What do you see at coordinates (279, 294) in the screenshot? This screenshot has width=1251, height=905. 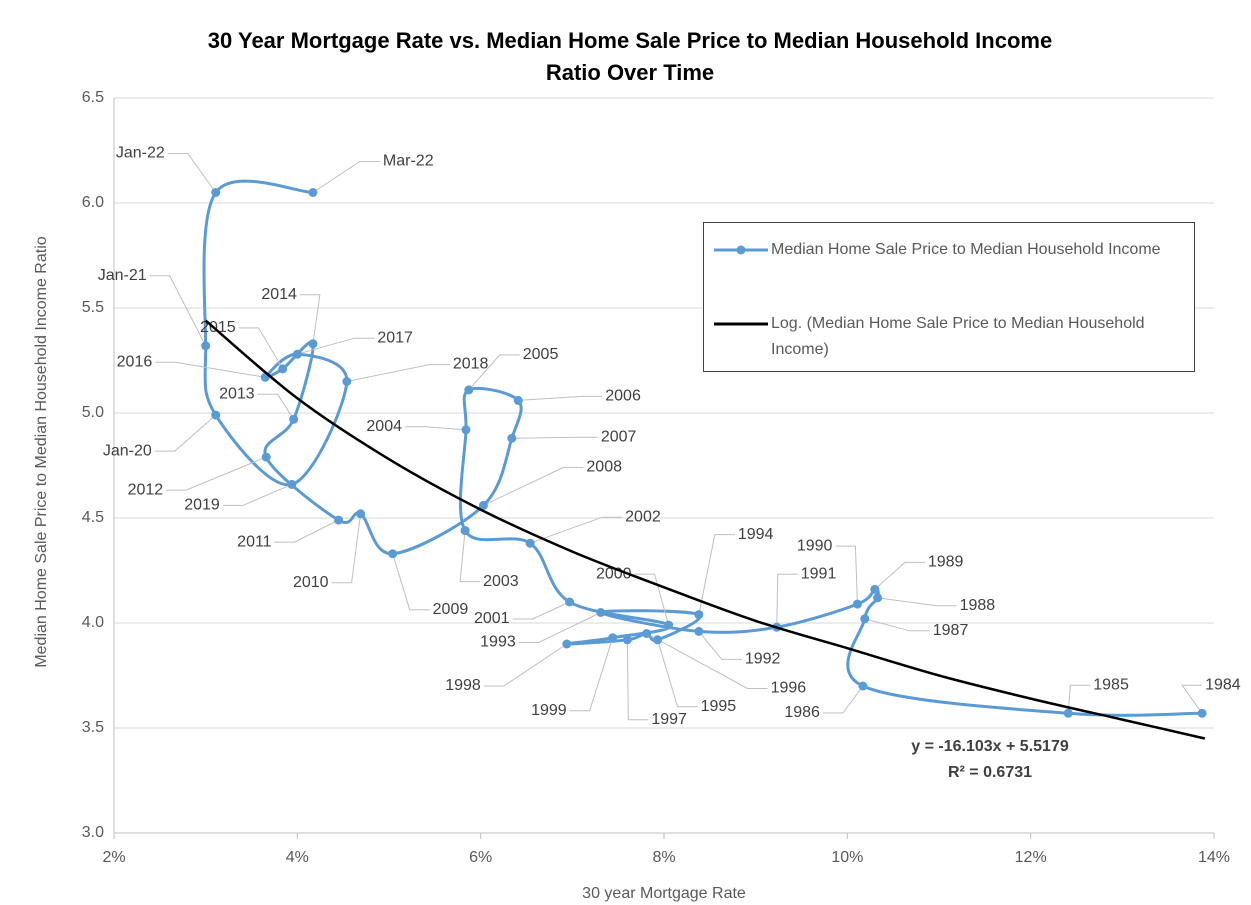 I see `point-label: 2014` at bounding box center [279, 294].